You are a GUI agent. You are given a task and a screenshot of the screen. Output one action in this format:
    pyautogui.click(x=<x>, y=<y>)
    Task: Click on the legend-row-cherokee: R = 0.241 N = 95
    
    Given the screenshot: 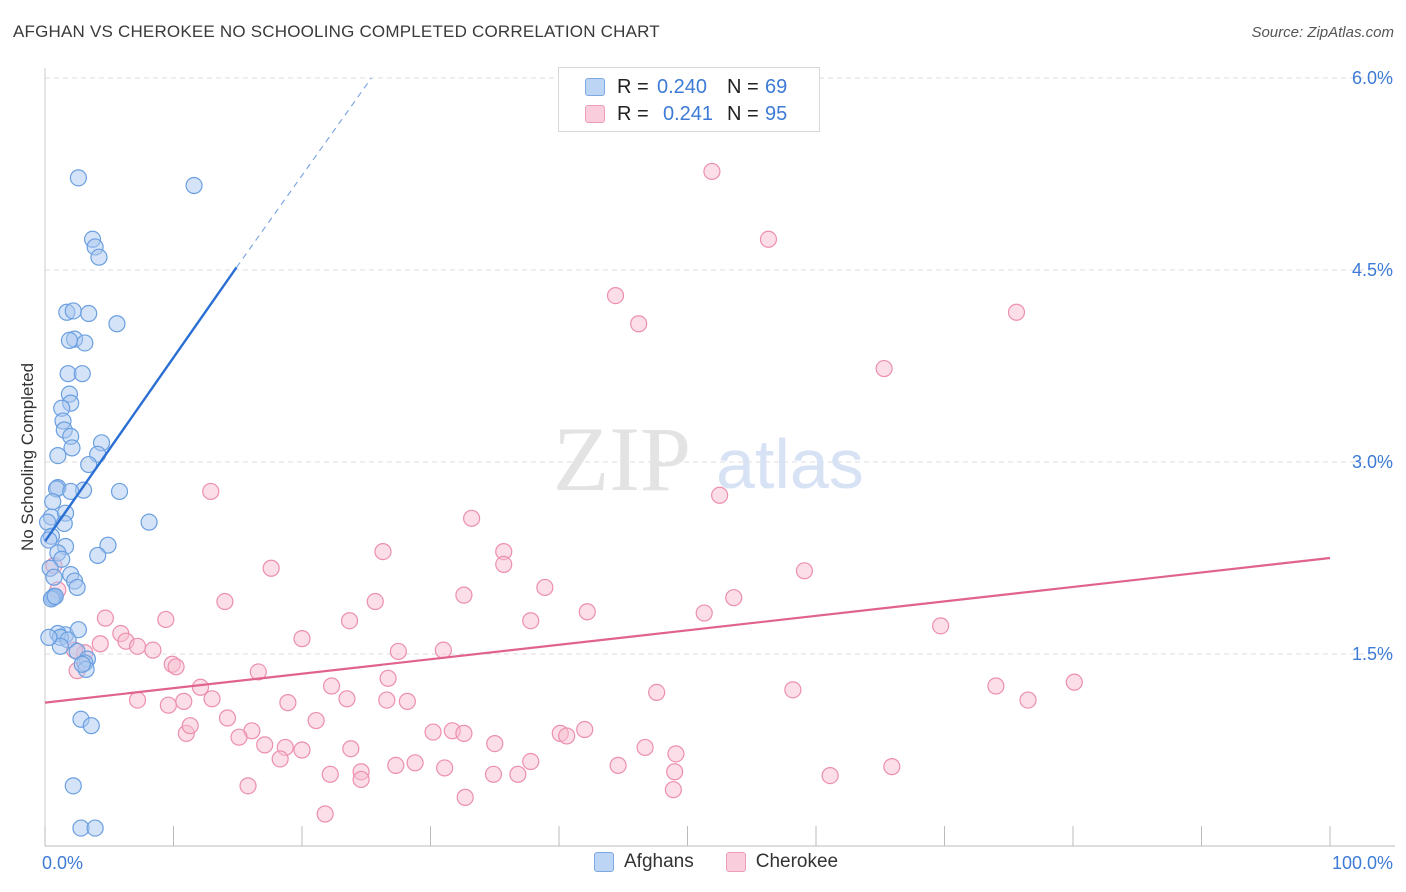 What is the action you would take?
    pyautogui.click(x=686, y=114)
    